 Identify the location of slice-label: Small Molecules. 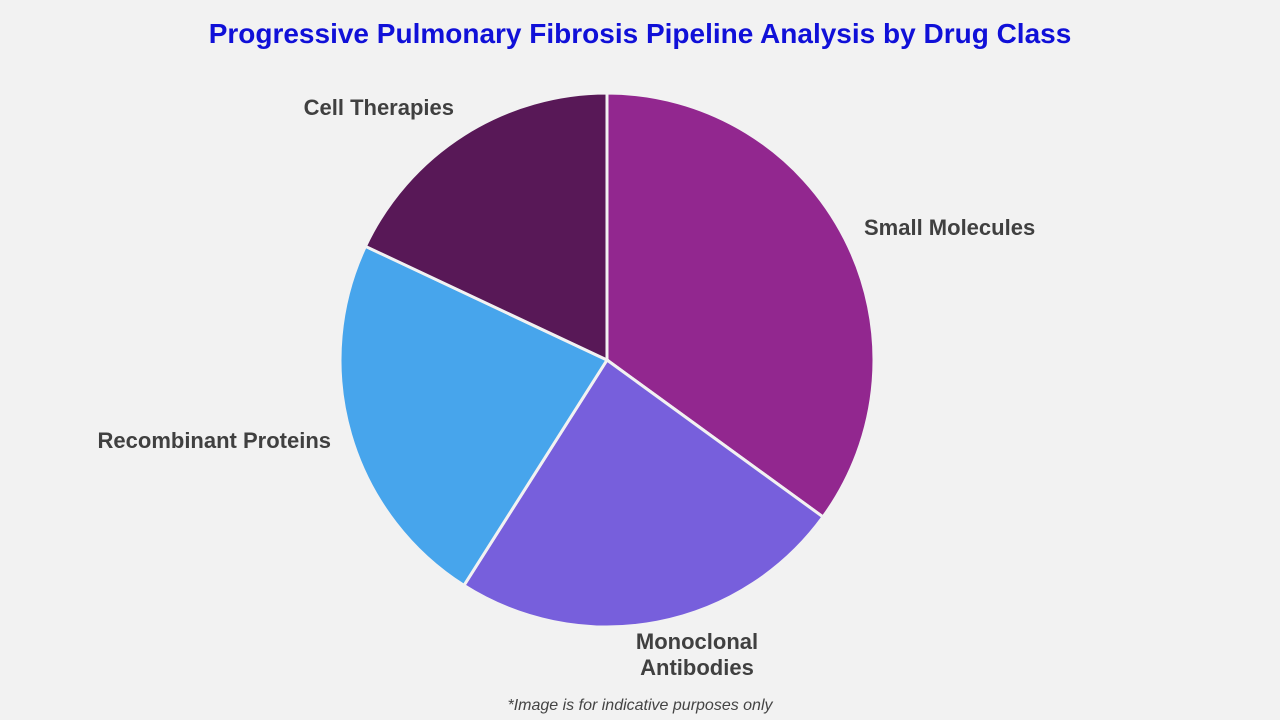
(950, 227).